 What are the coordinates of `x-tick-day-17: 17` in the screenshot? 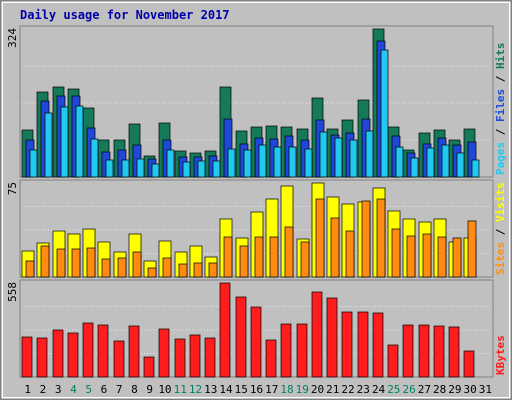 It's located at (271, 389).